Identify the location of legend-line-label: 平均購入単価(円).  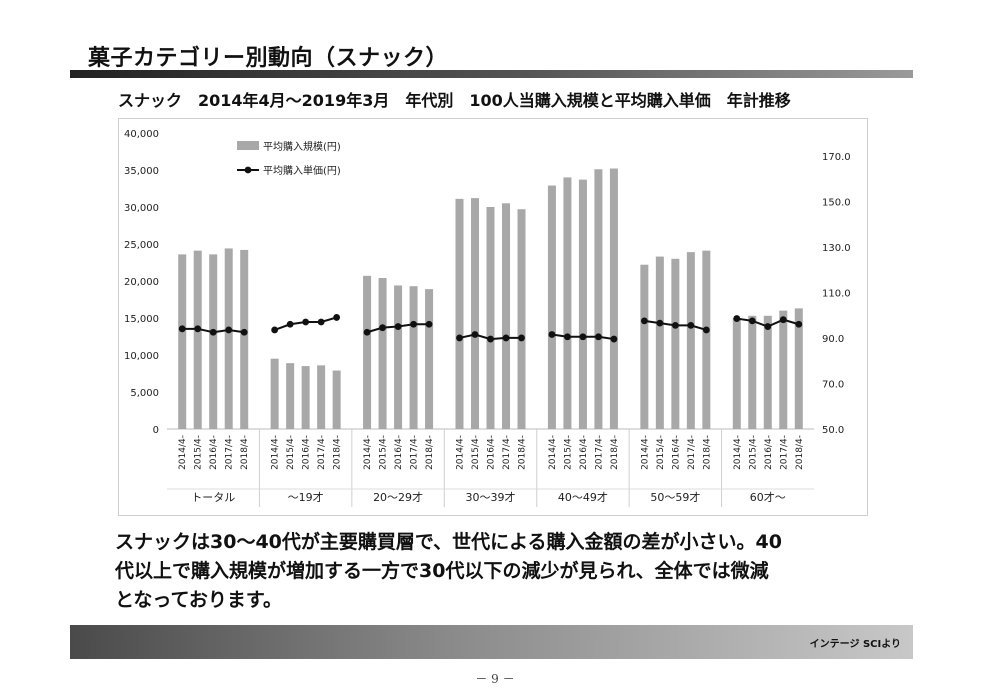
(302, 170).